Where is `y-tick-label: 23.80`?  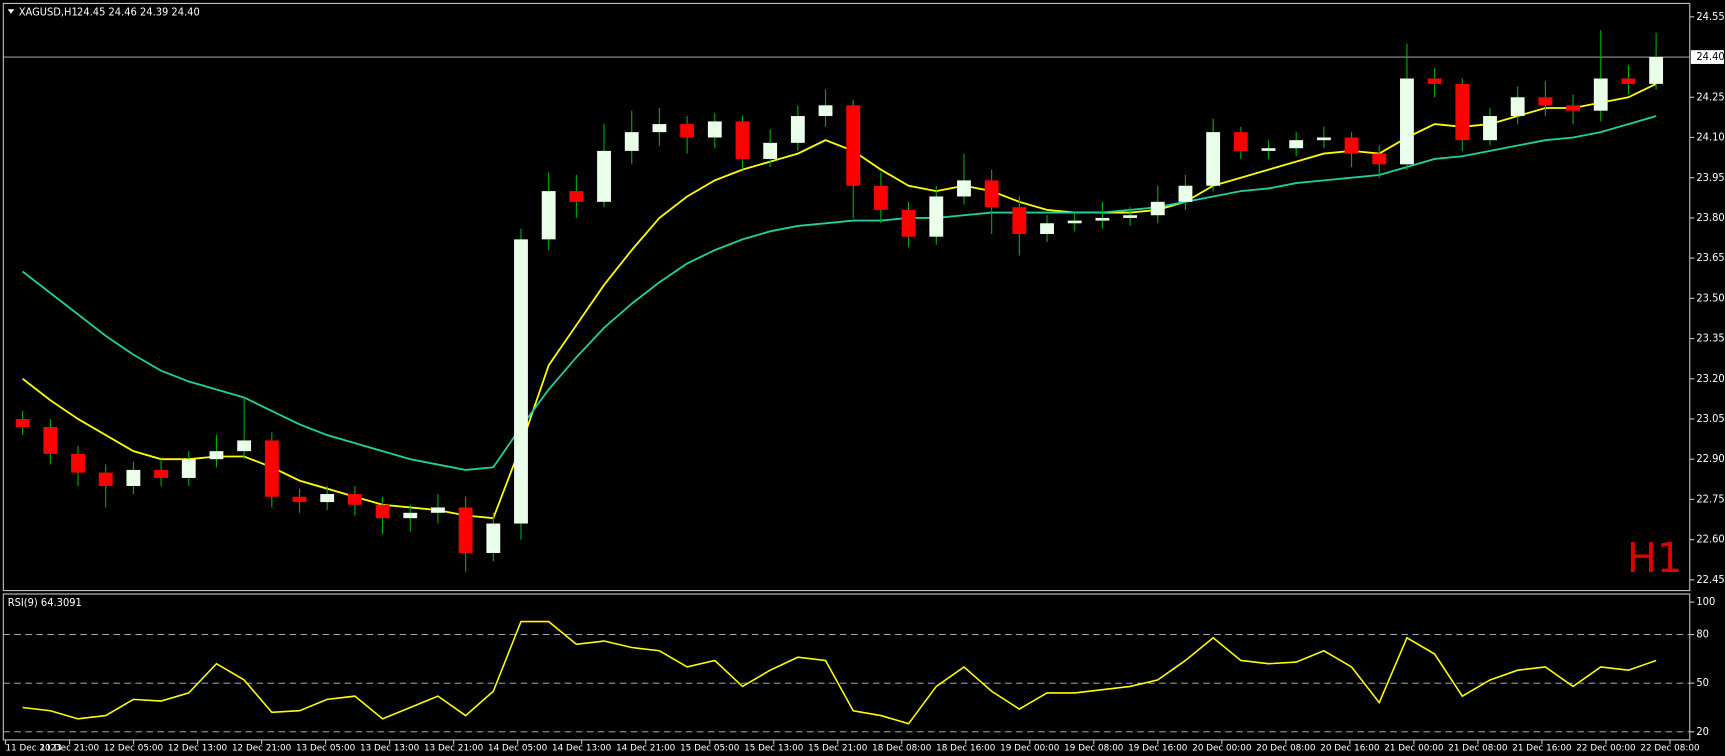
y-tick-label: 23.80 is located at coordinates (1710, 218).